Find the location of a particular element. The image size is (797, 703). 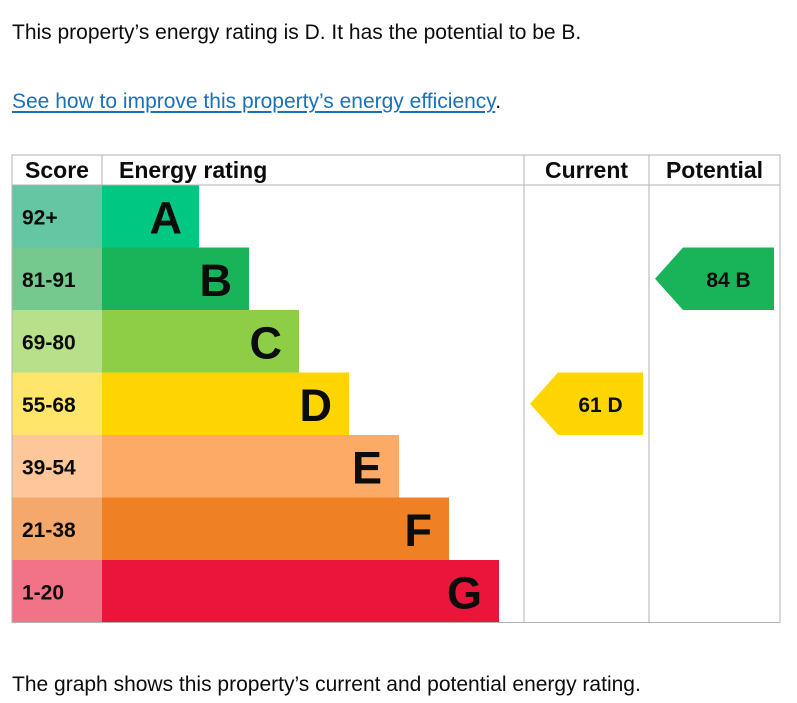

band-letter-g: G is located at coordinates (464, 592).